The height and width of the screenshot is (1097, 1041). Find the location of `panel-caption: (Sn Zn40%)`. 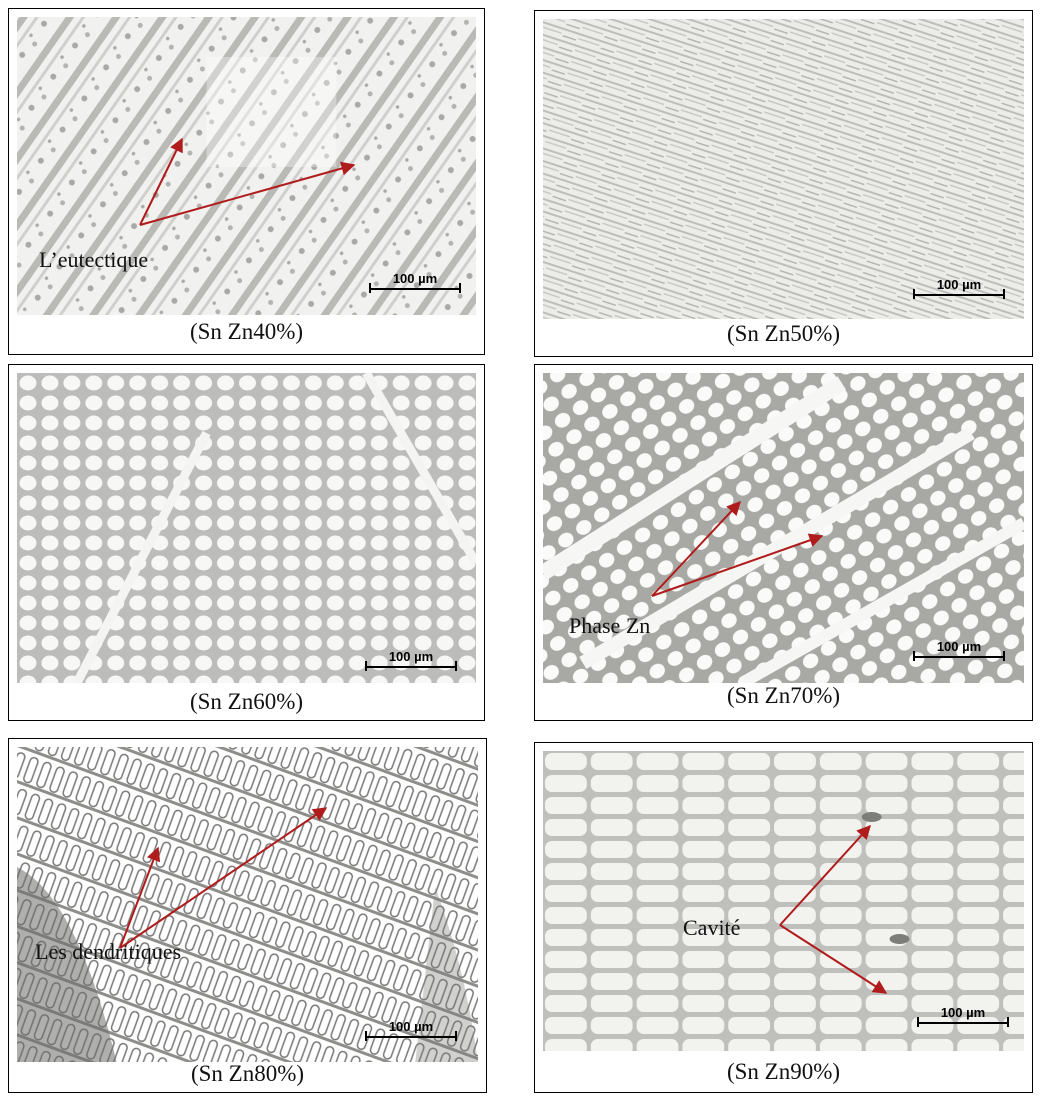

panel-caption: (Sn Zn40%) is located at coordinates (246, 331).